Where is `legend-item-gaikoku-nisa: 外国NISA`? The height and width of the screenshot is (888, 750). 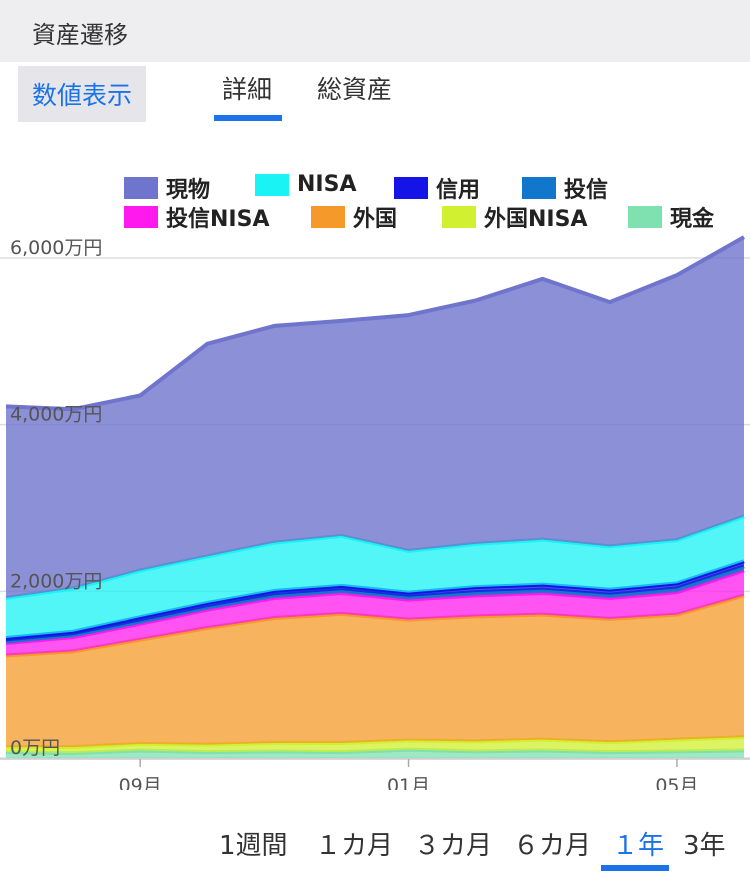 legend-item-gaikoku-nisa: 外国NISA is located at coordinates (514, 217).